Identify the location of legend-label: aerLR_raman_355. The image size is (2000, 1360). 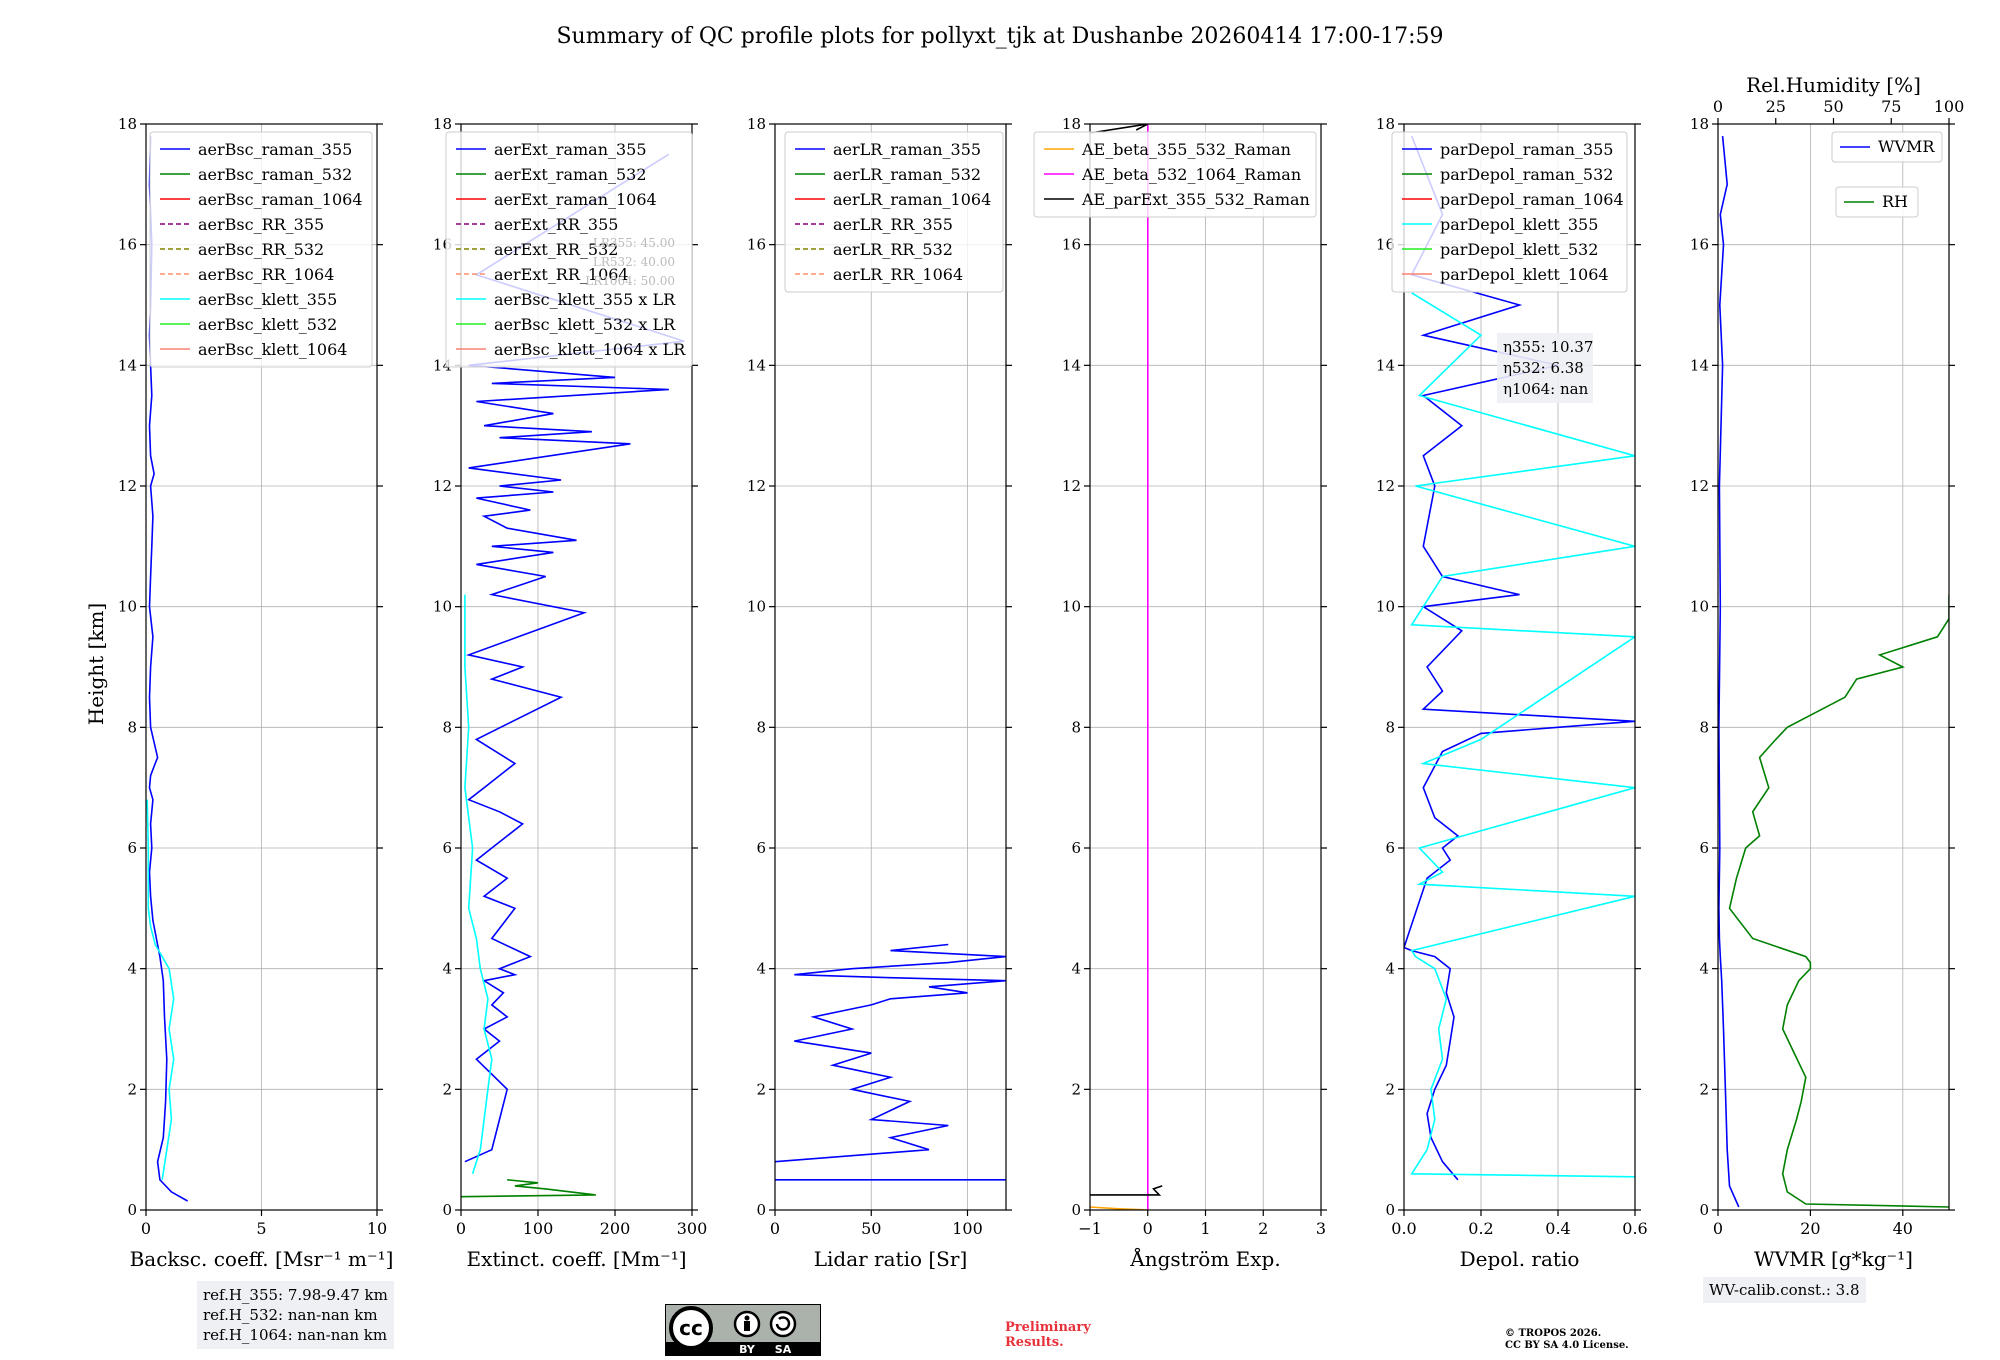
(907, 149).